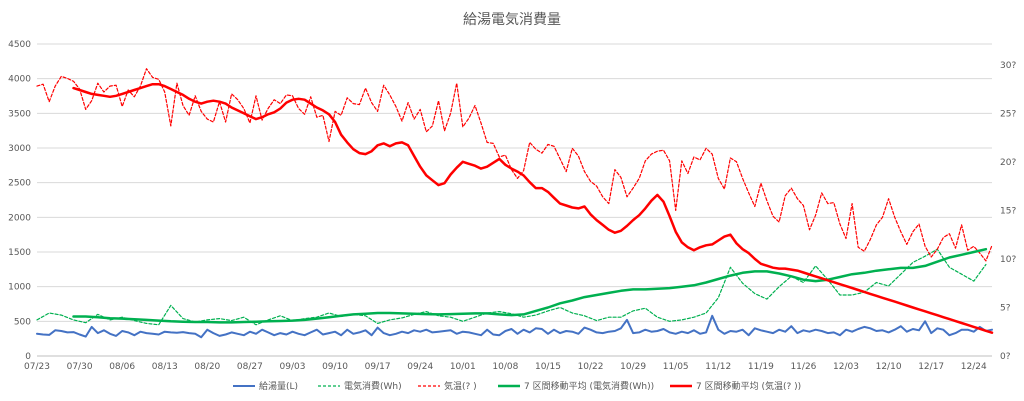 This screenshot has width=1024, height=401. What do you see at coordinates (207, 367) in the screenshot?
I see `x-tick-label: 08/20` at bounding box center [207, 367].